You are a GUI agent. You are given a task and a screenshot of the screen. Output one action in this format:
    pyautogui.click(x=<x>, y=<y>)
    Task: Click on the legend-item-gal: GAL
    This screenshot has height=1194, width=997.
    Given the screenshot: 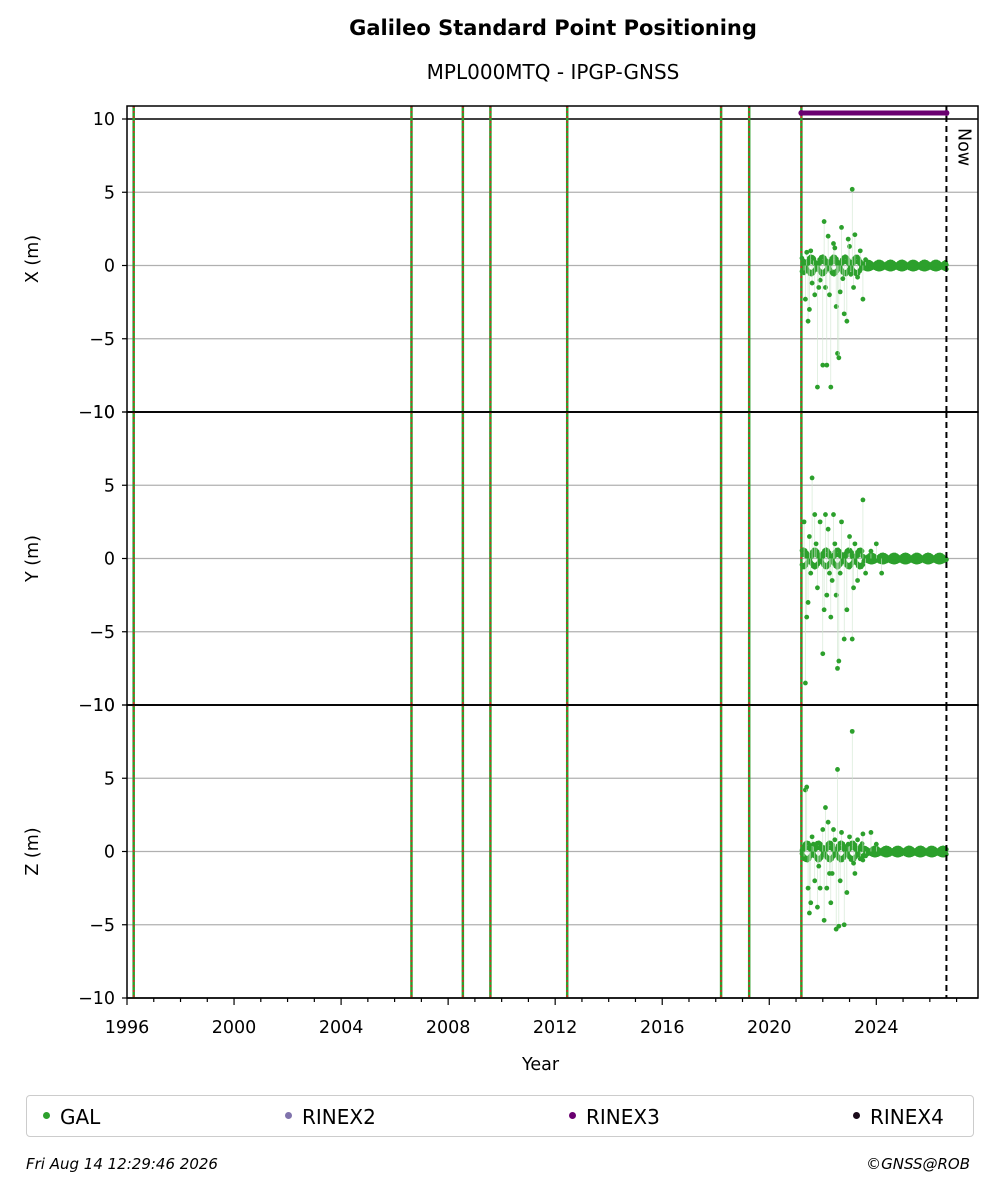 What is the action you would take?
    pyautogui.click(x=71, y=1117)
    